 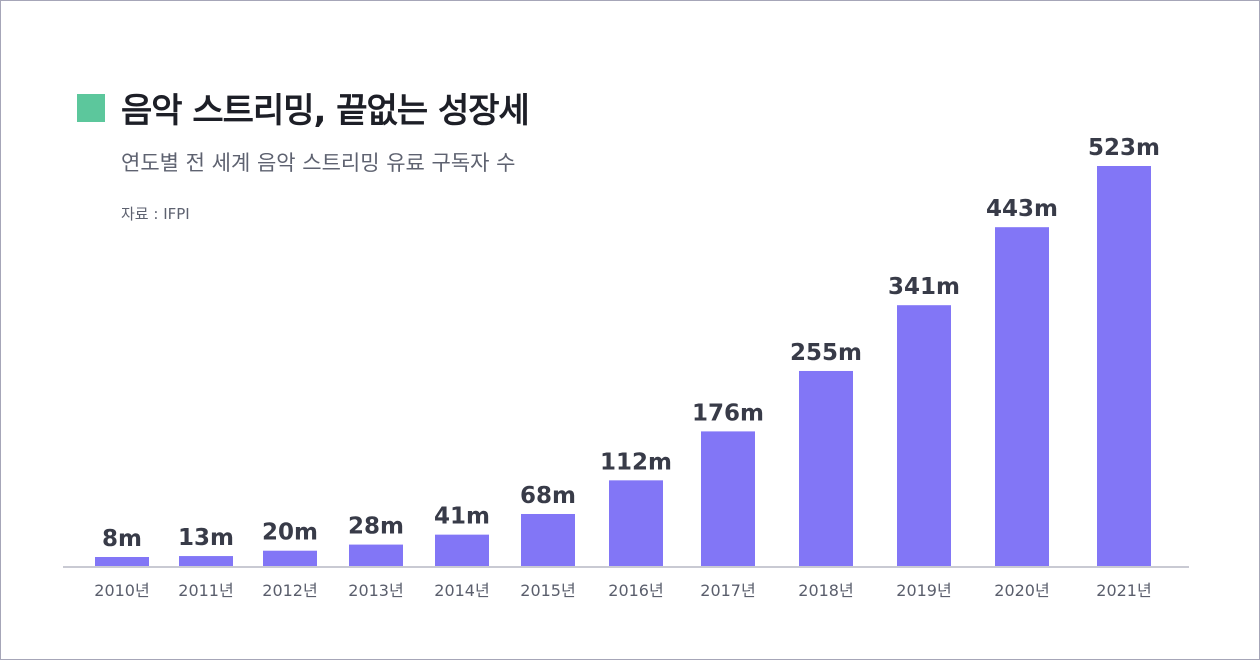 What do you see at coordinates (206, 561) in the screenshot?
I see `bar-2011년` at bounding box center [206, 561].